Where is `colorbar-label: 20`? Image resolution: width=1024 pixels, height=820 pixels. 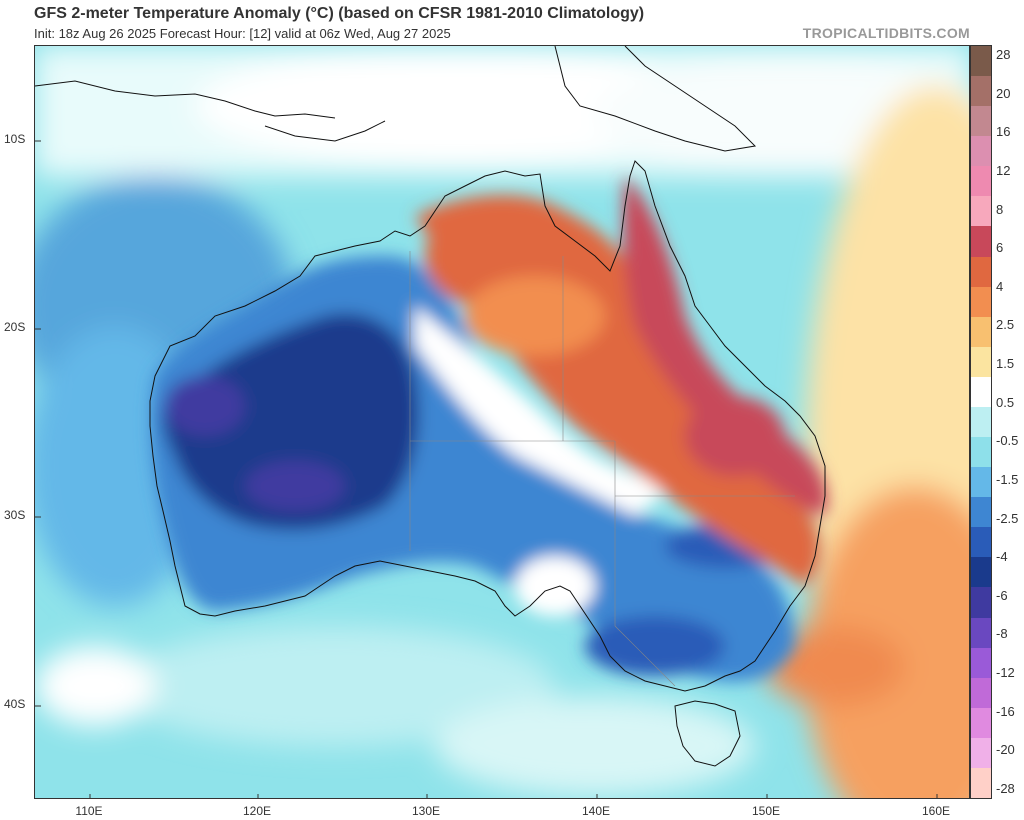 colorbar-label: 20 is located at coordinates (1003, 93).